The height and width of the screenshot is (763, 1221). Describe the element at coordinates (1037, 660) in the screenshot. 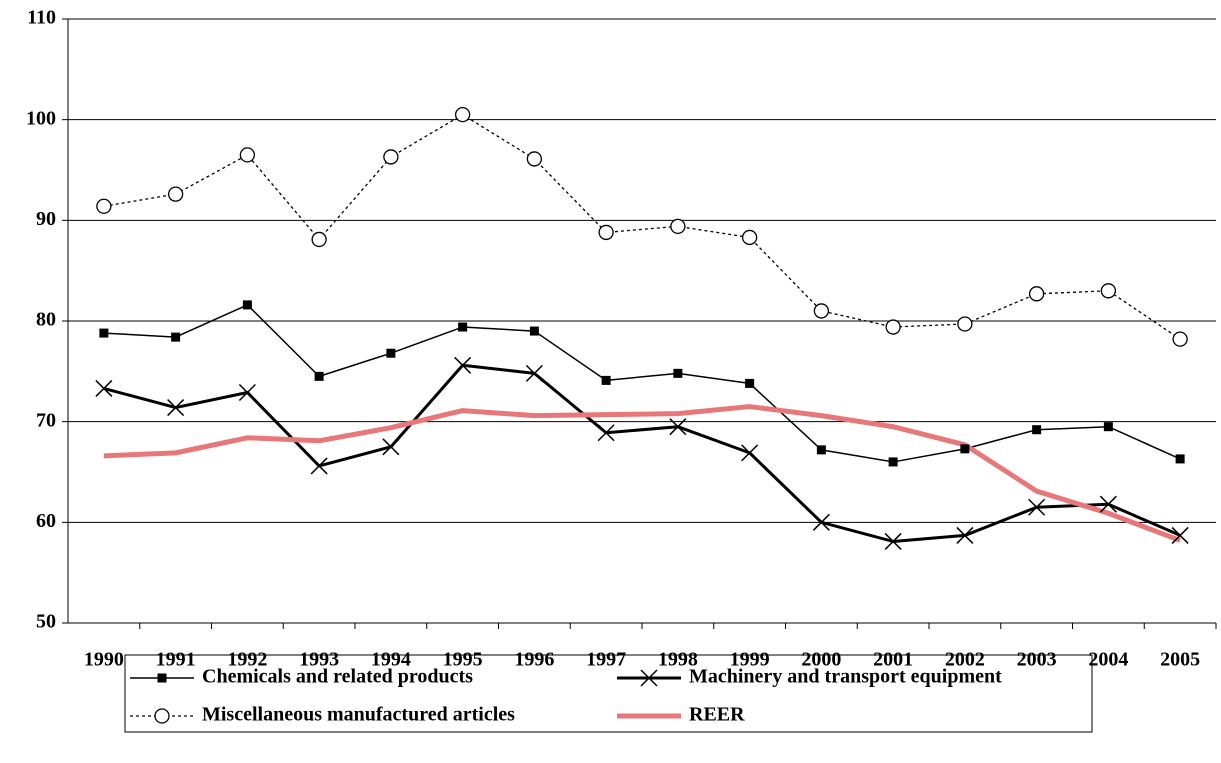

I see `x-tick-label: 2003` at that location.